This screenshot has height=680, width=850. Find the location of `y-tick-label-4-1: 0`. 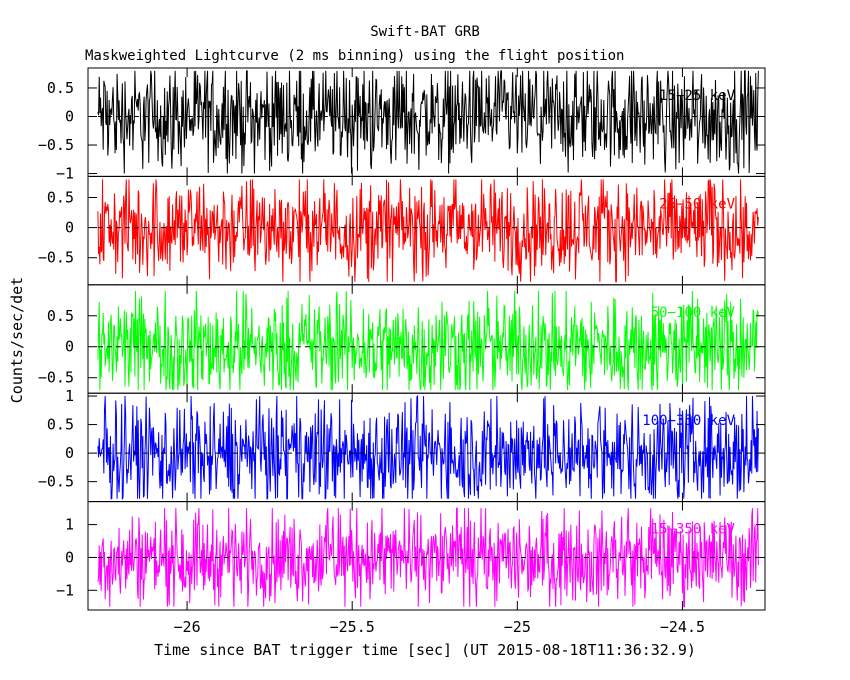

y-tick-label-4-1: 0 is located at coordinates (69, 557).